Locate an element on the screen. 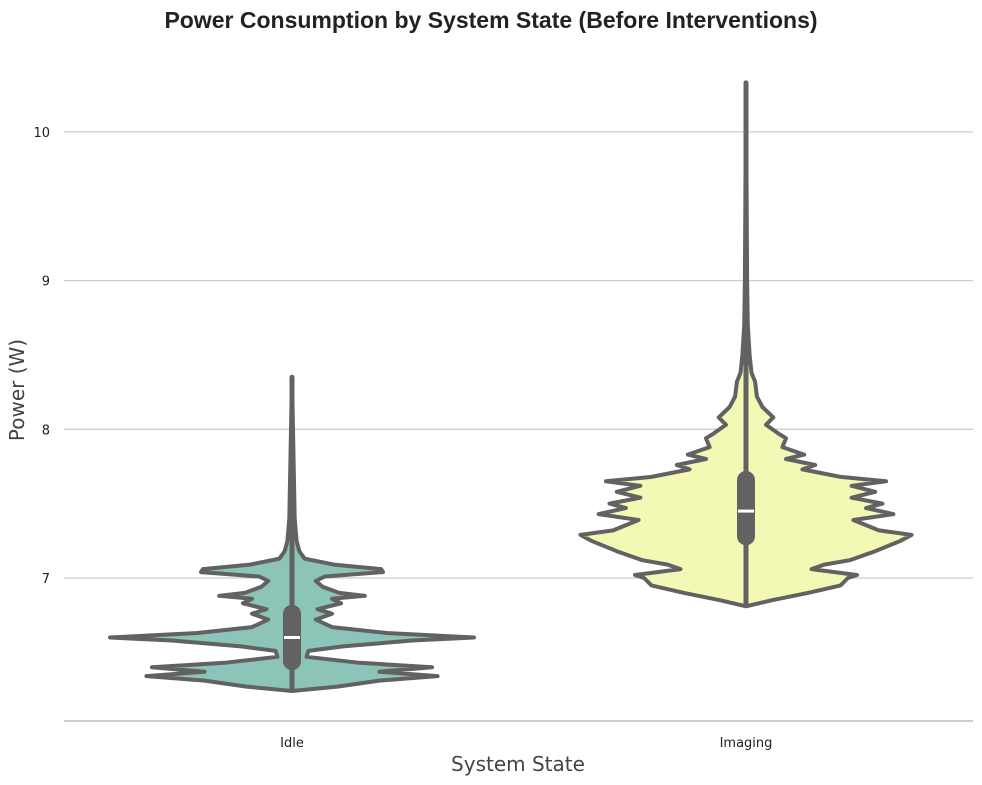 The width and height of the screenshot is (982, 785). x-axis-label: System State is located at coordinates (518, 764).